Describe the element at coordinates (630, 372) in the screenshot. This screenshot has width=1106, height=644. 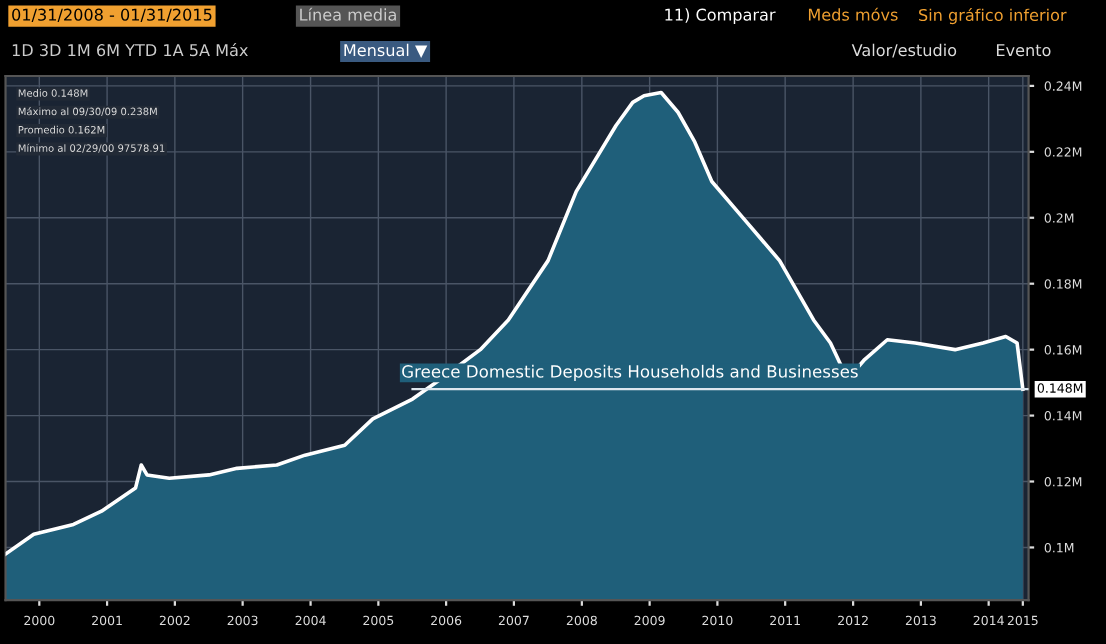
I see `series-label: Greece Domestic Deposits Households and Businesses` at that location.